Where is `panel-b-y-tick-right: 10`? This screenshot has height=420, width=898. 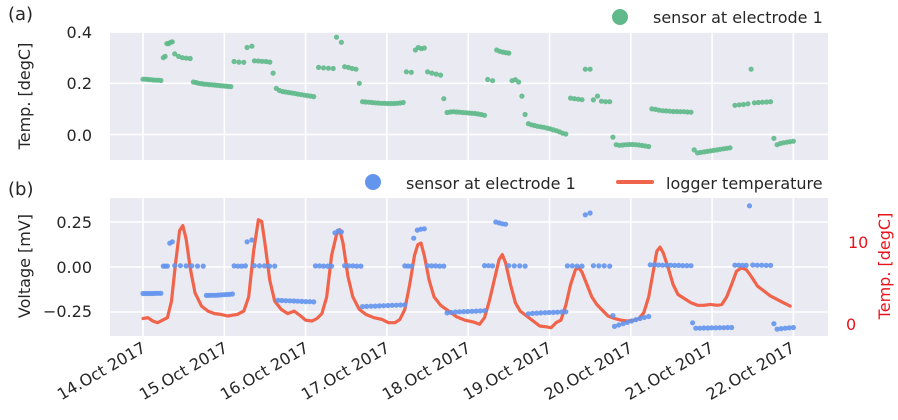
panel-b-y-tick-right: 10 is located at coordinates (858, 242).